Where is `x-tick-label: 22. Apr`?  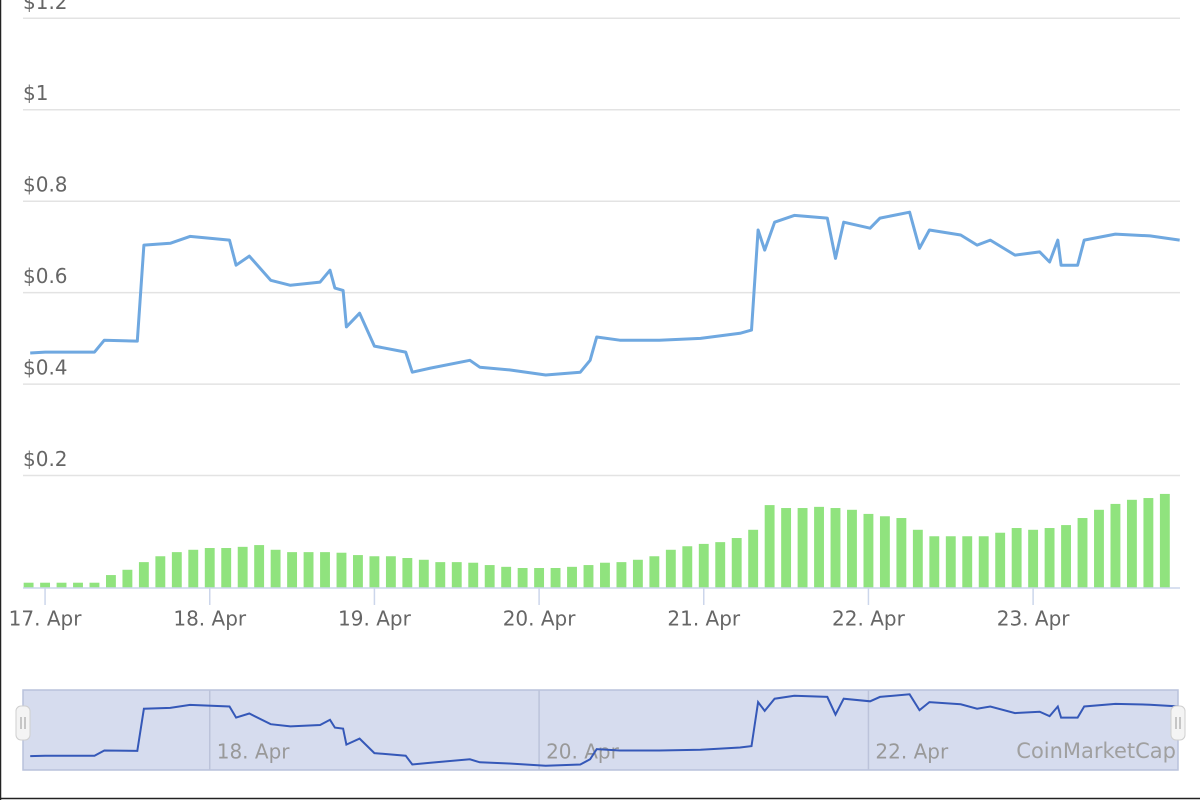 x-tick-label: 22. Apr is located at coordinates (869, 619).